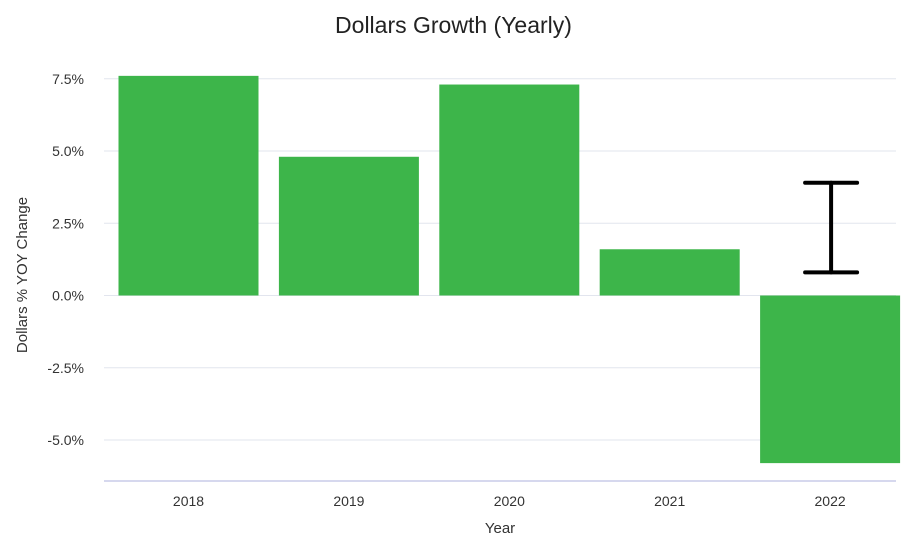 The height and width of the screenshot is (547, 907). I want to click on bar-2020, so click(509, 190).